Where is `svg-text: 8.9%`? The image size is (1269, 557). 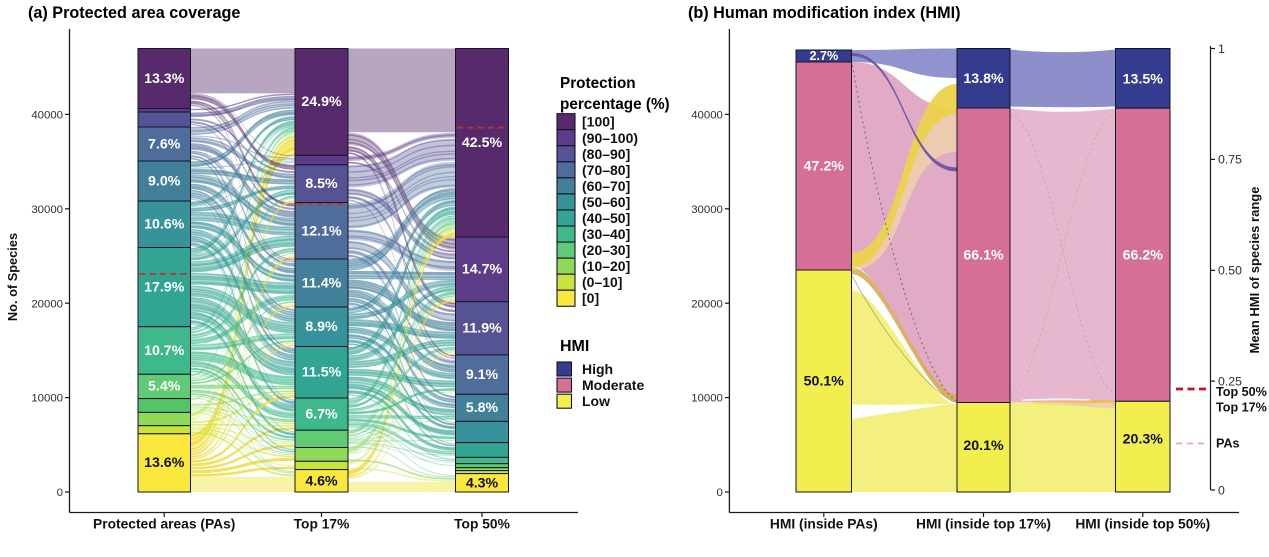
svg-text: 8.9% is located at coordinates (321, 327).